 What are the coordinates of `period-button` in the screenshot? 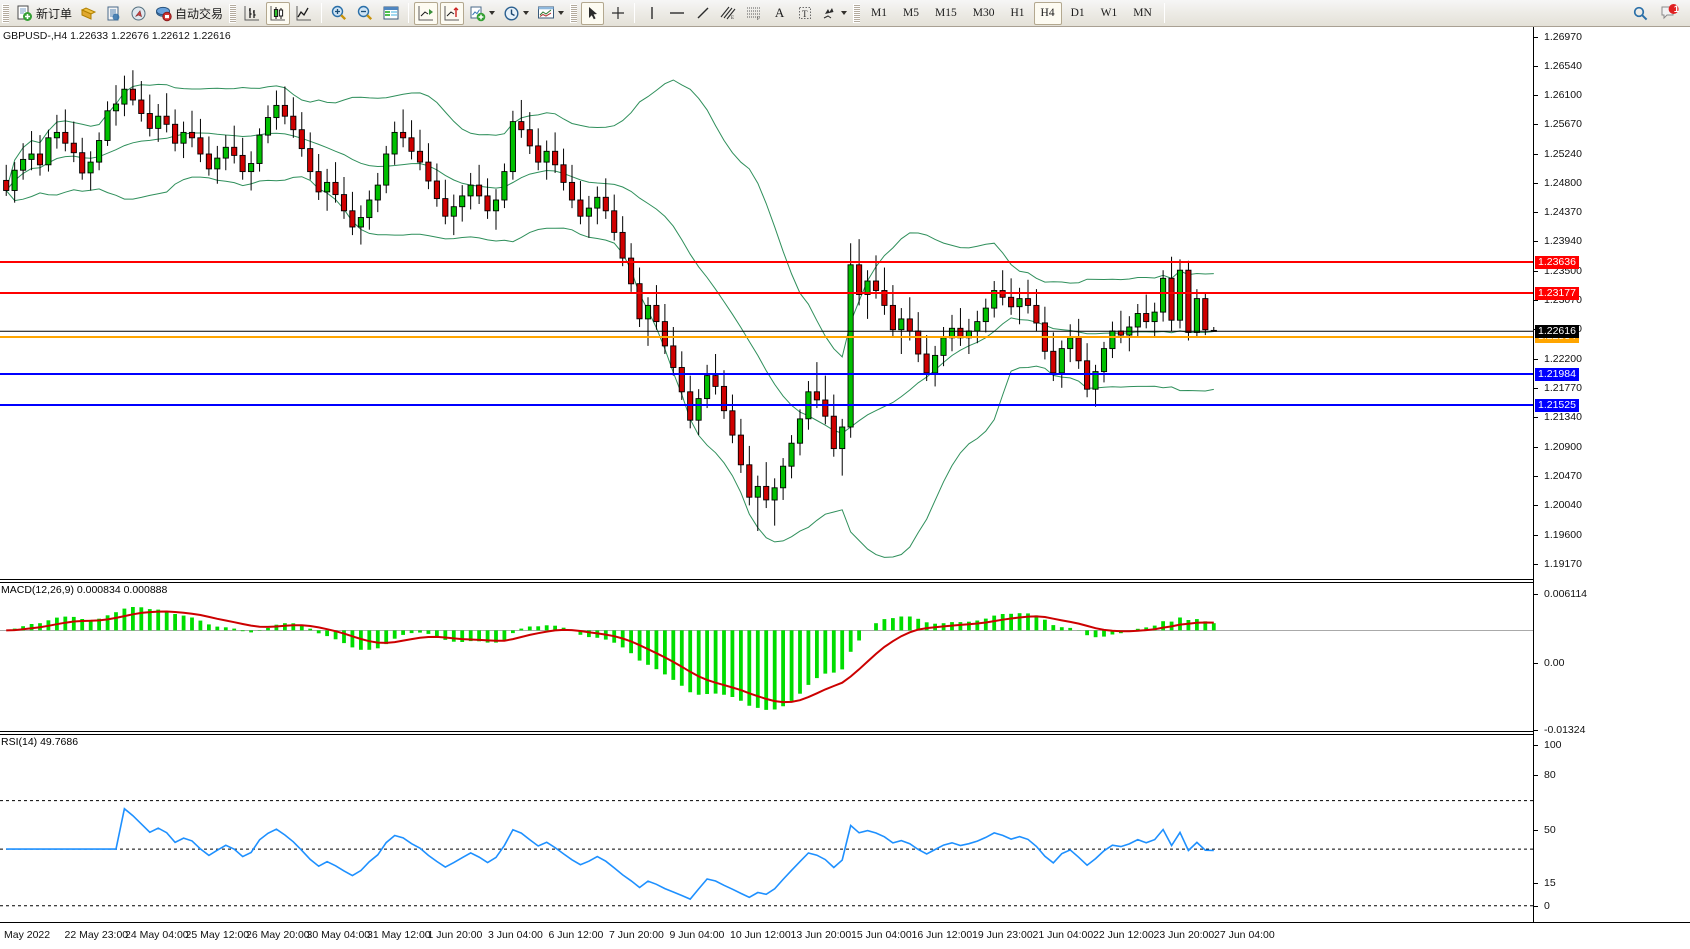 It's located at (516, 13).